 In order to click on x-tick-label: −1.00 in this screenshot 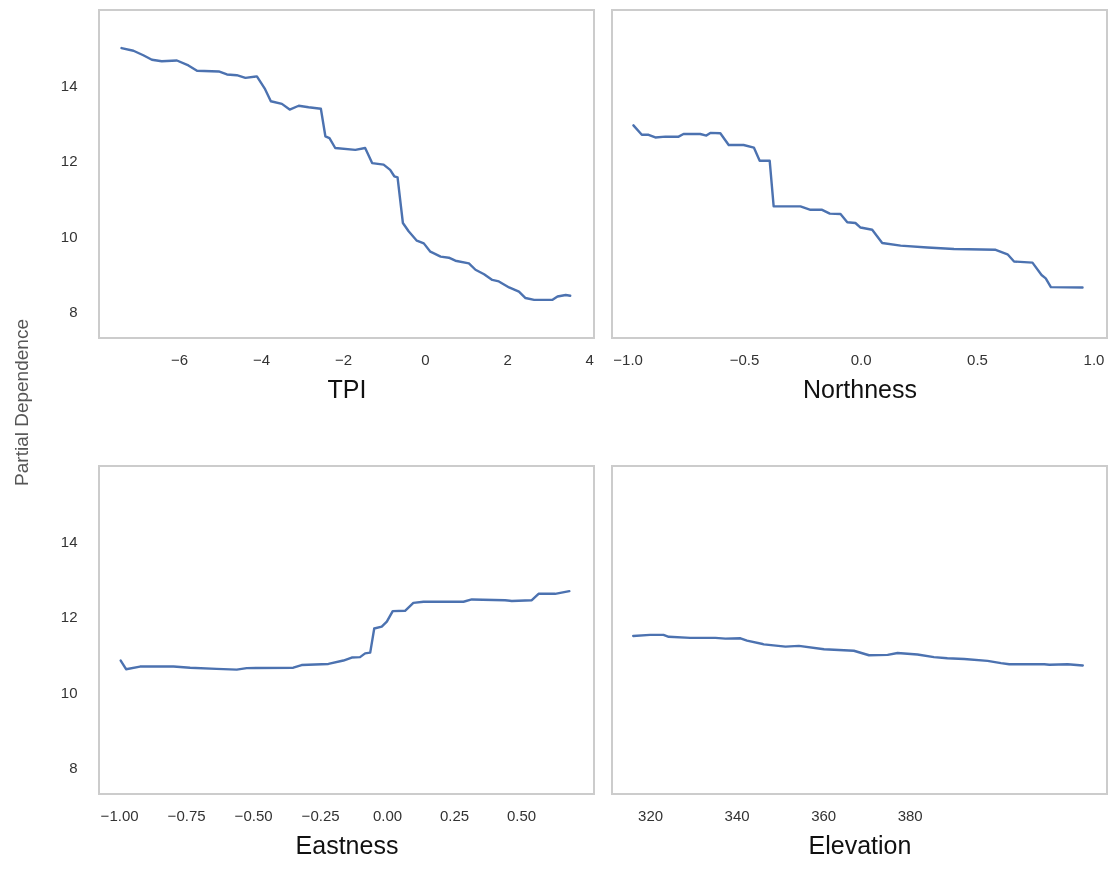, I will do `click(119, 815)`.